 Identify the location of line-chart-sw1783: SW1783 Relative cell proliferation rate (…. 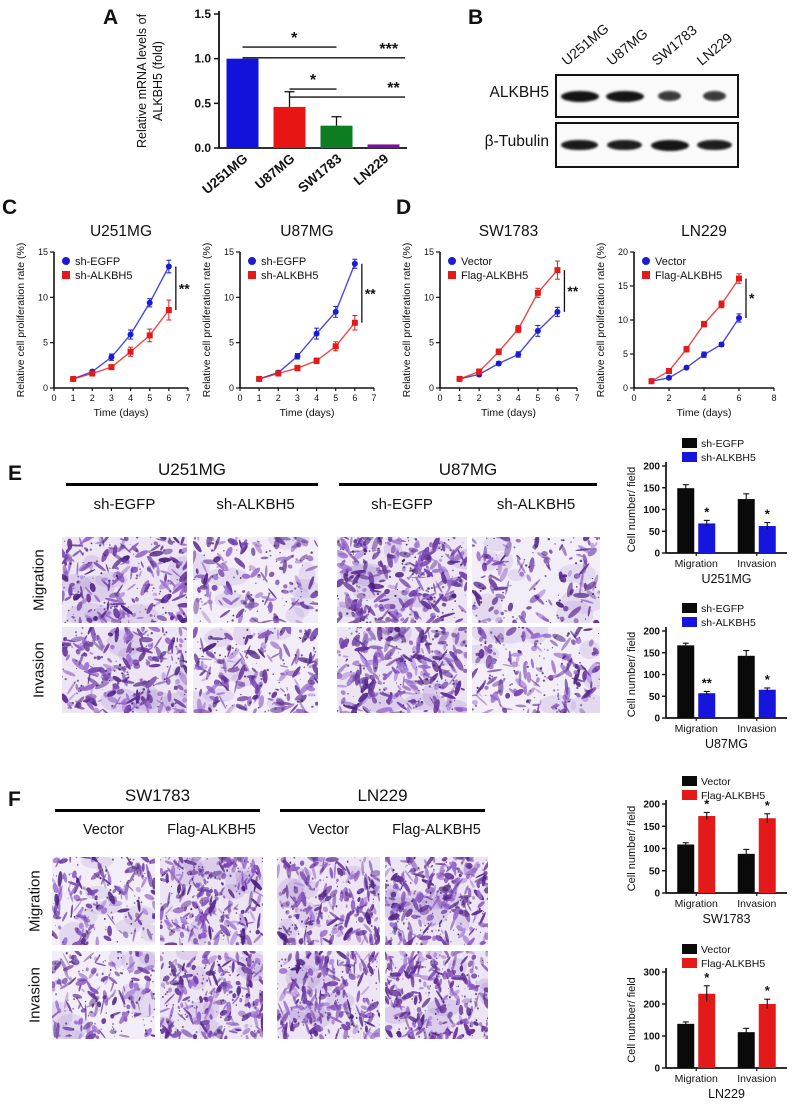
(496, 322).